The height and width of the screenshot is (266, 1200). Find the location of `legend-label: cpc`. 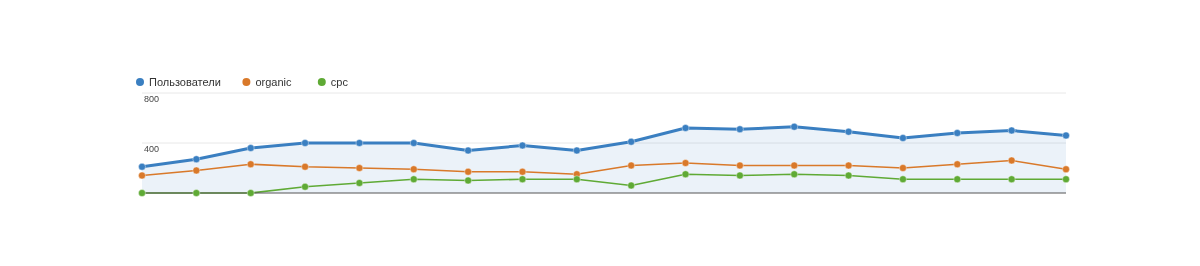

legend-label: cpc is located at coordinates (339, 82).